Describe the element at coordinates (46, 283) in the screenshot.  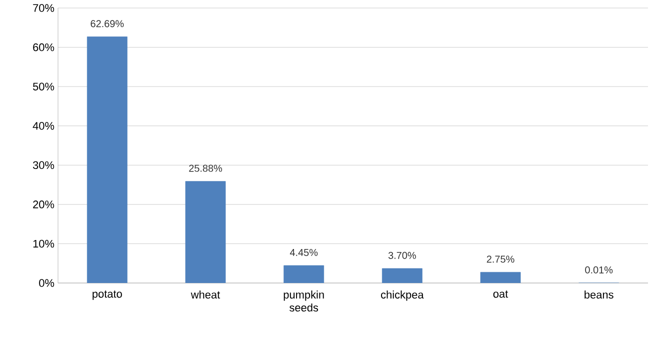
I see `y-tick-label: 0%` at that location.